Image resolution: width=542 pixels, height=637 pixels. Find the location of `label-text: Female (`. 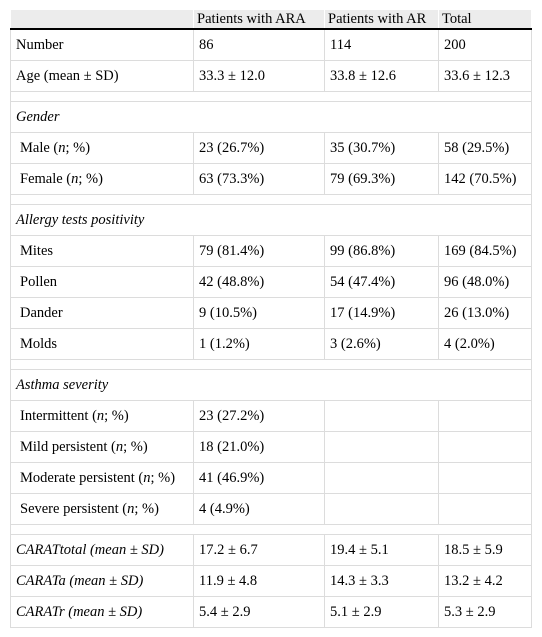

label-text: Female ( is located at coordinates (46, 178).